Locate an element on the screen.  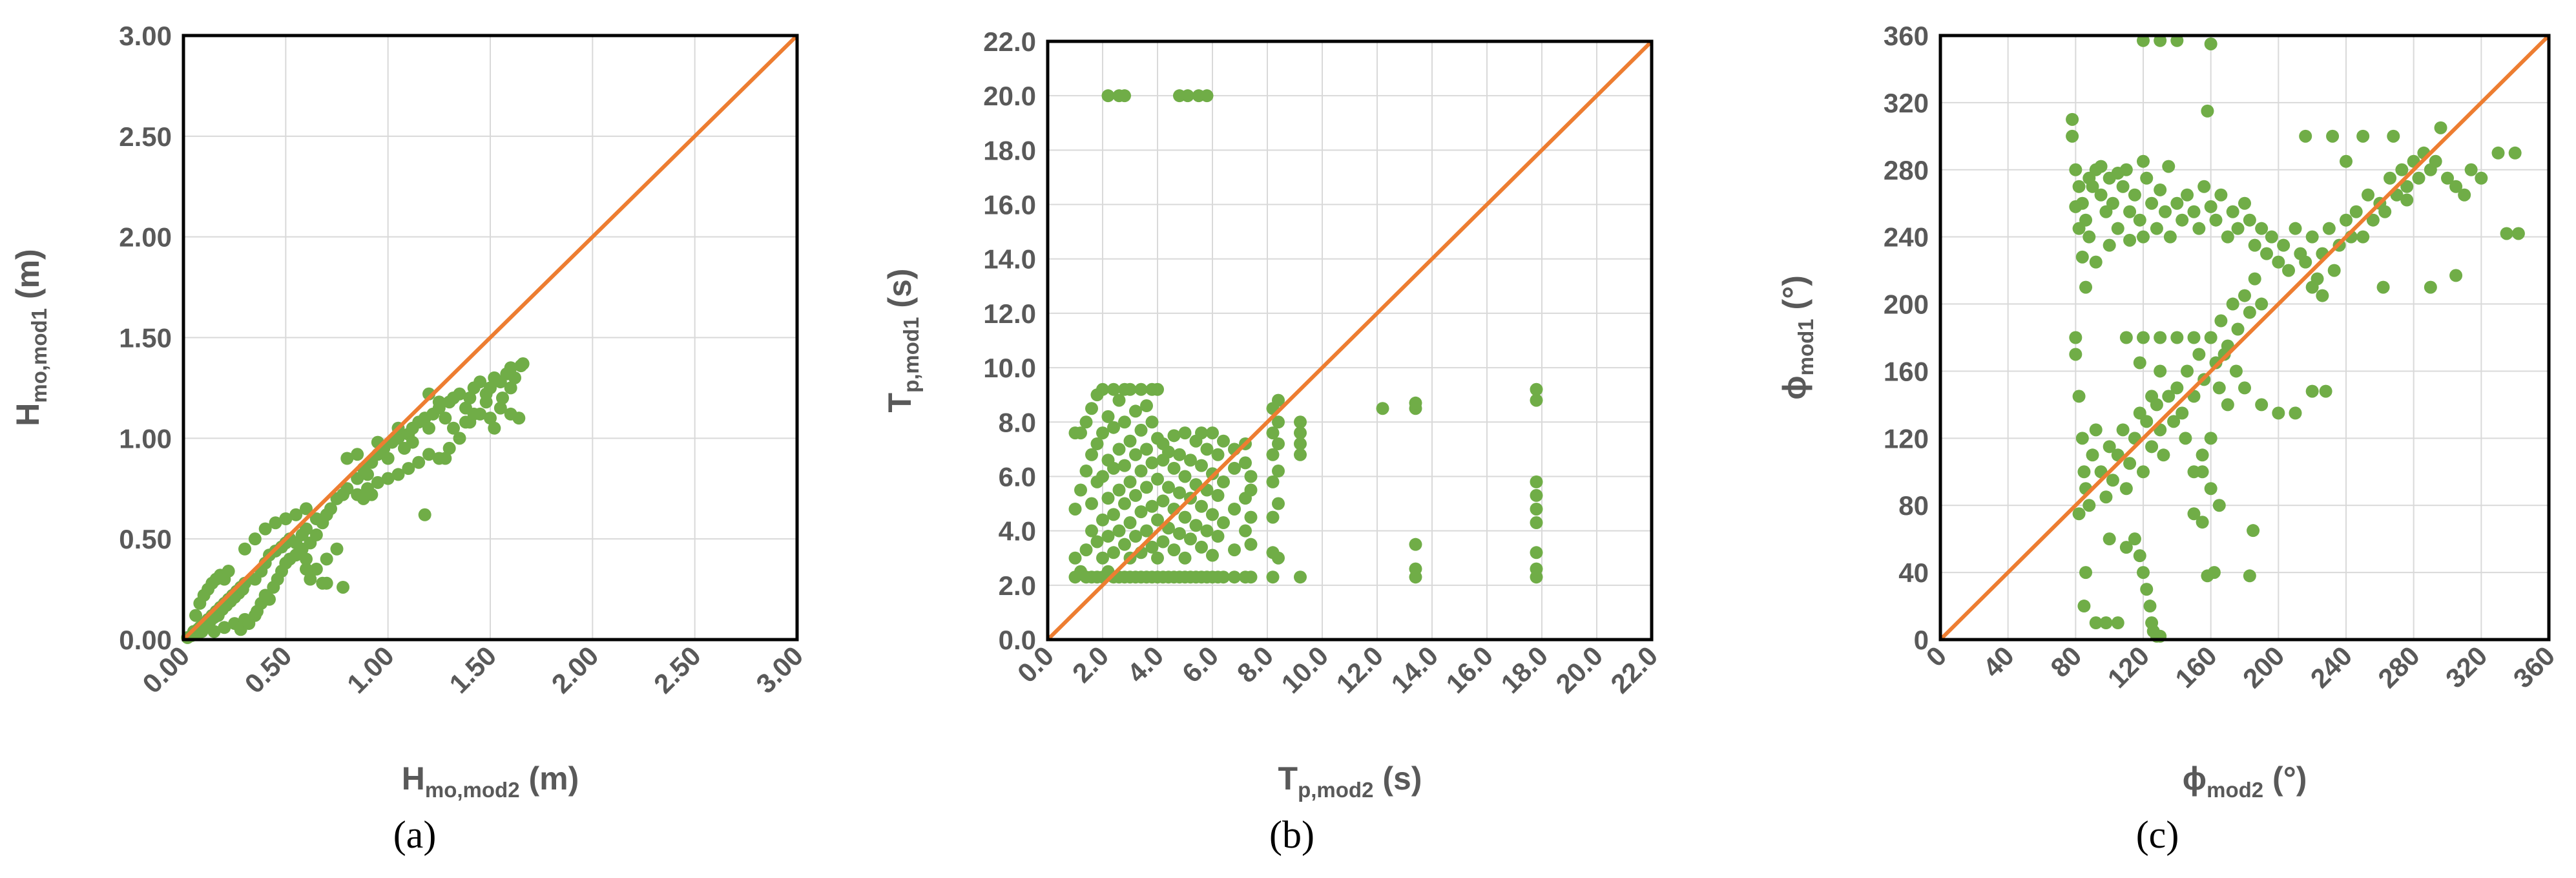
y-tick-label: 160 is located at coordinates (1906, 371).